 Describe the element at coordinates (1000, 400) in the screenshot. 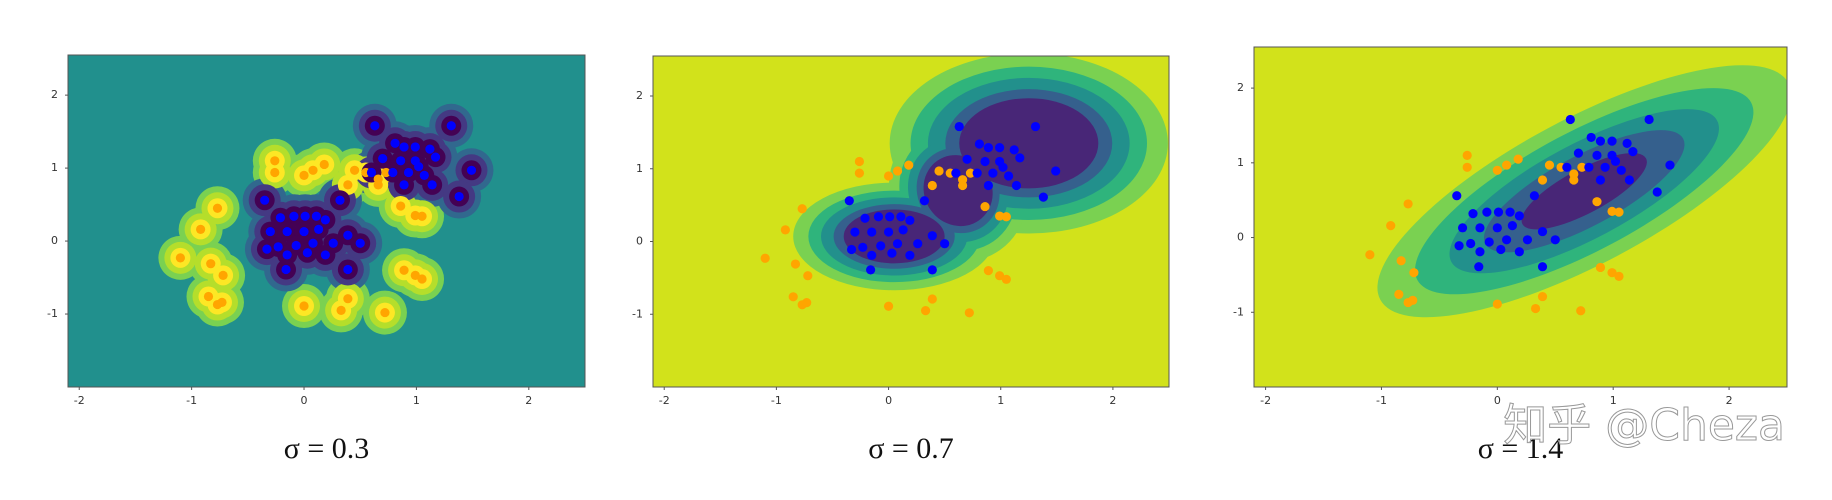

I see `x-tick-label: 1` at that location.